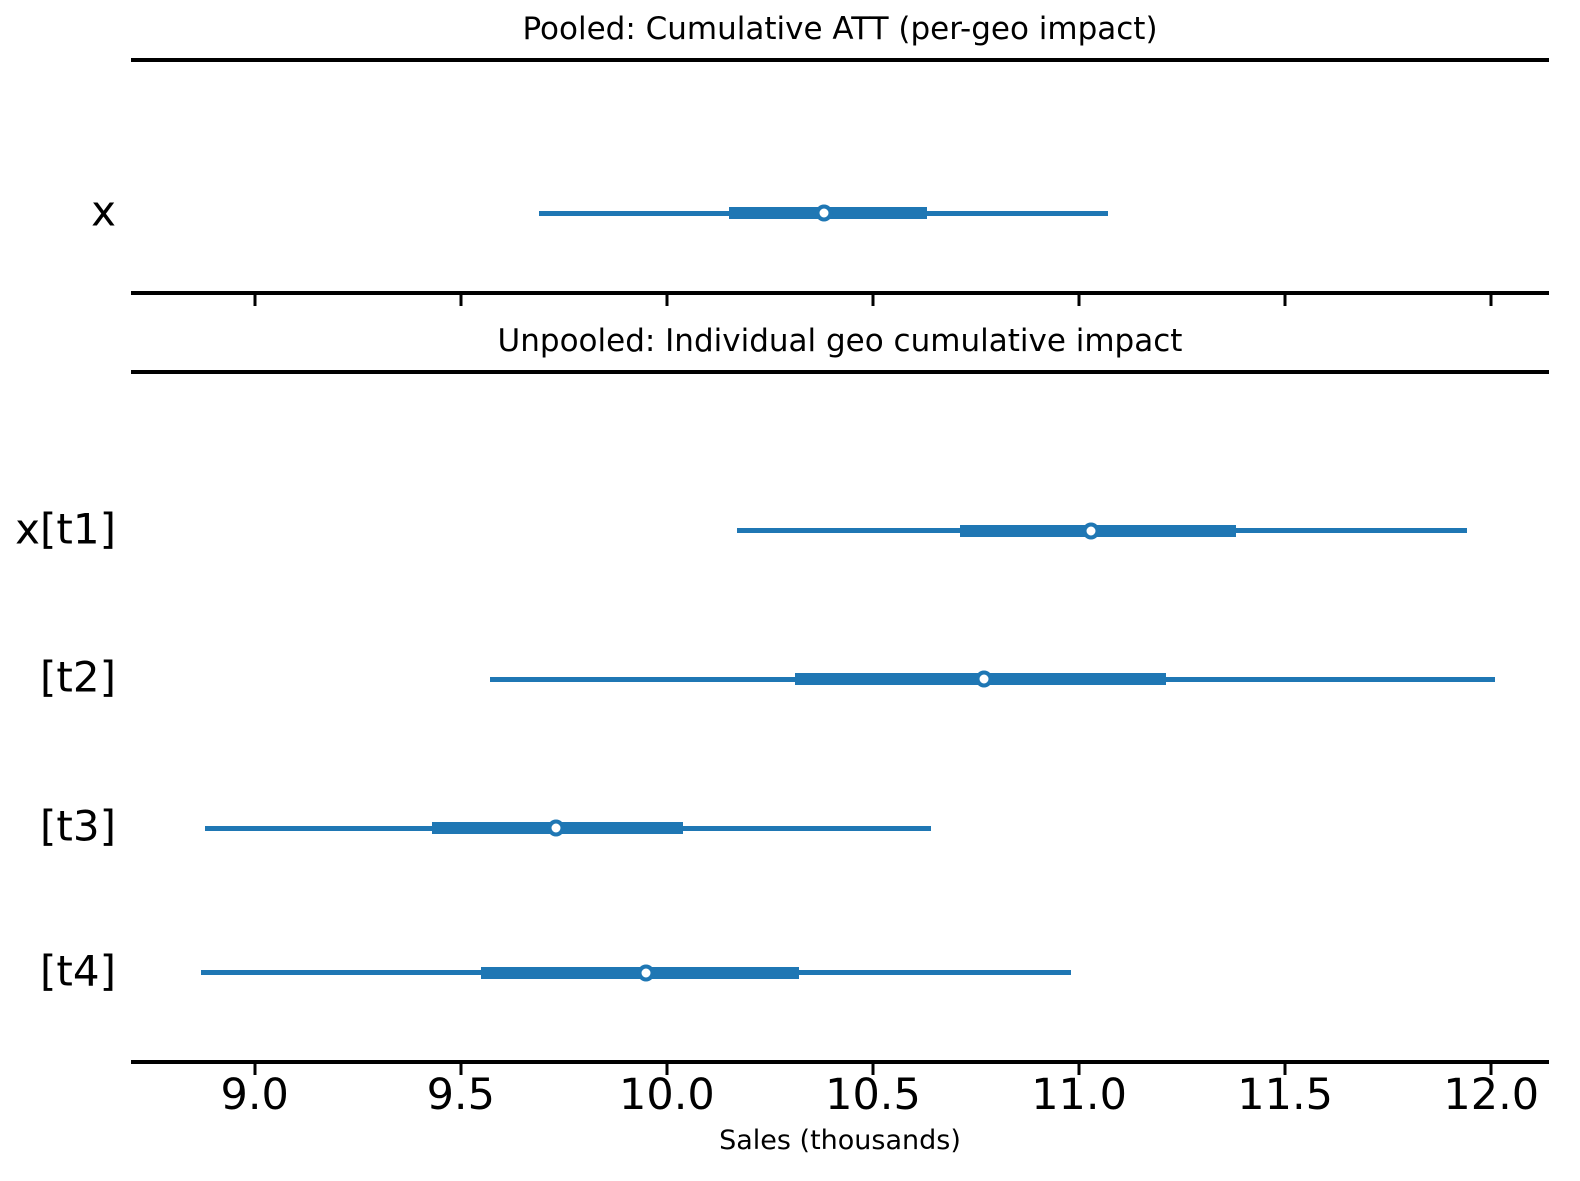  I want to click on x-axis-label: Sales (thousands), so click(840, 1140).